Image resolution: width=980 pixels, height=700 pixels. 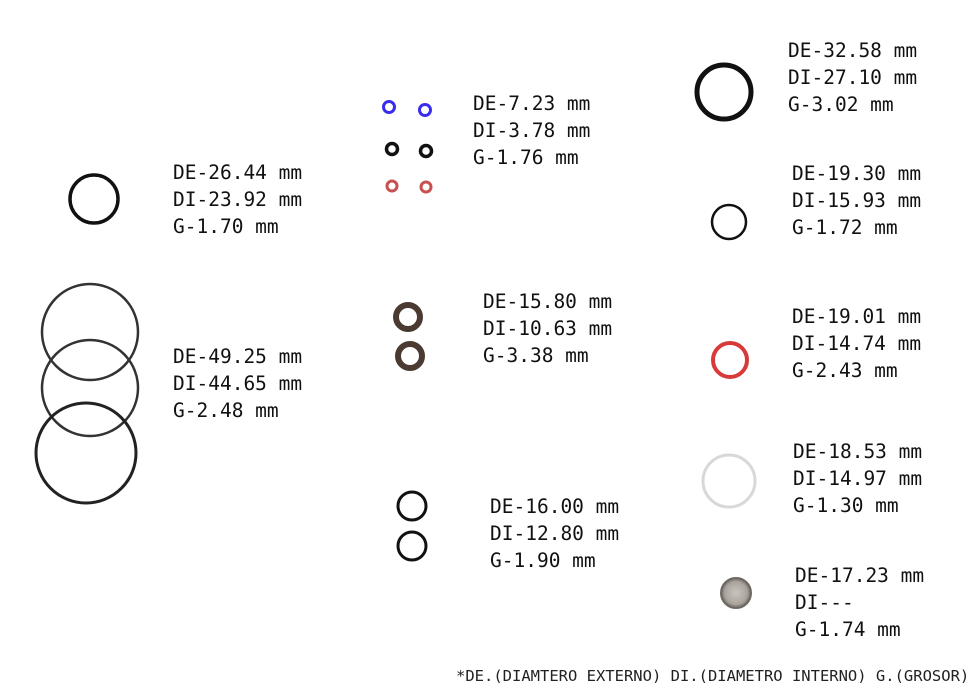 I want to click on thickness: G-2.43 mm, so click(x=845, y=370).